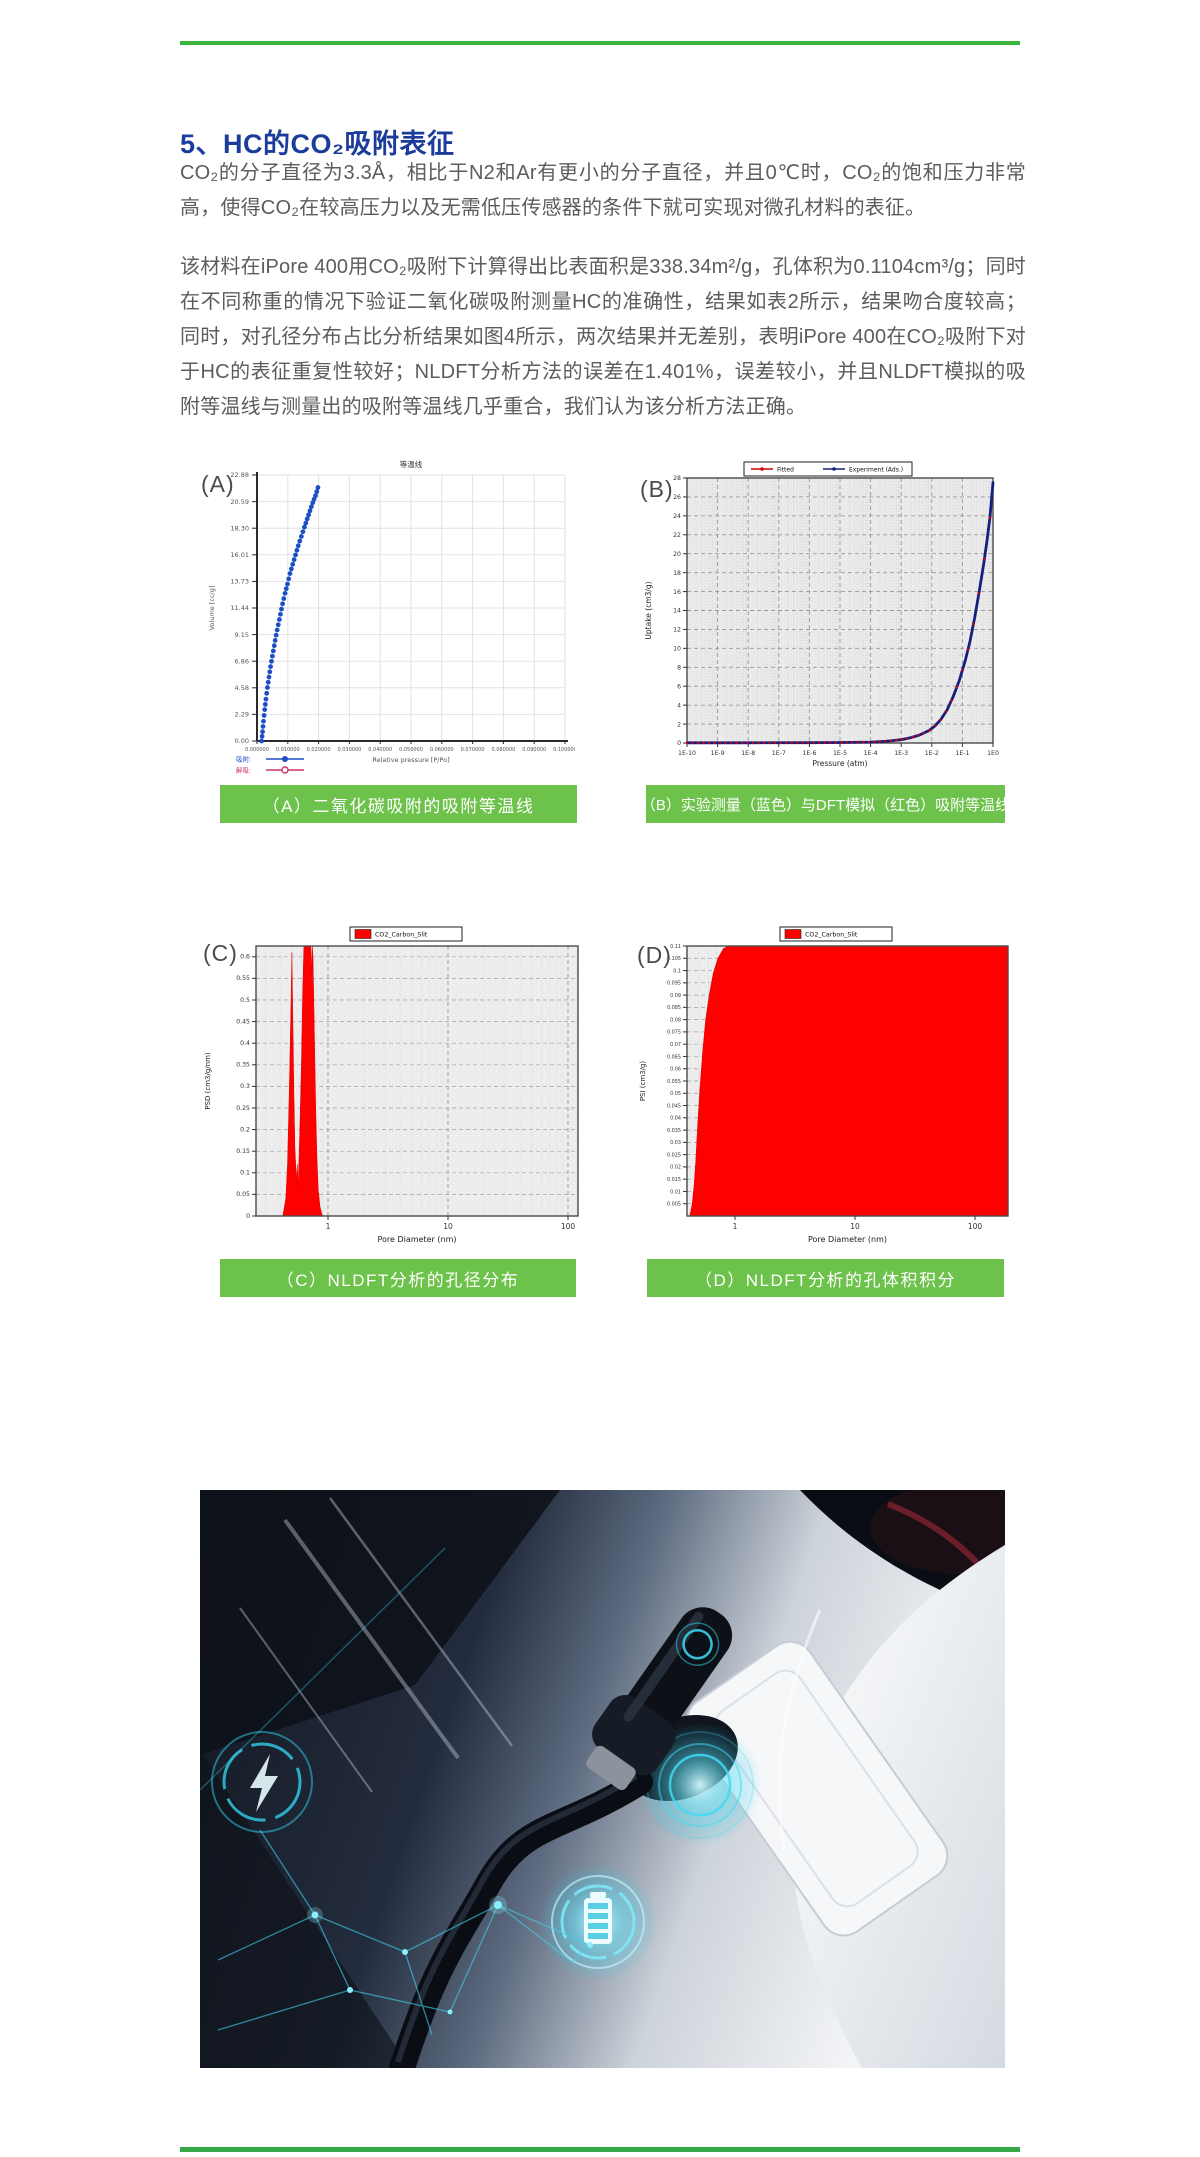 The width and height of the screenshot is (1200, 2157). Describe the element at coordinates (503, 750) in the screenshot. I see `svg-text: 0.080000` at that location.